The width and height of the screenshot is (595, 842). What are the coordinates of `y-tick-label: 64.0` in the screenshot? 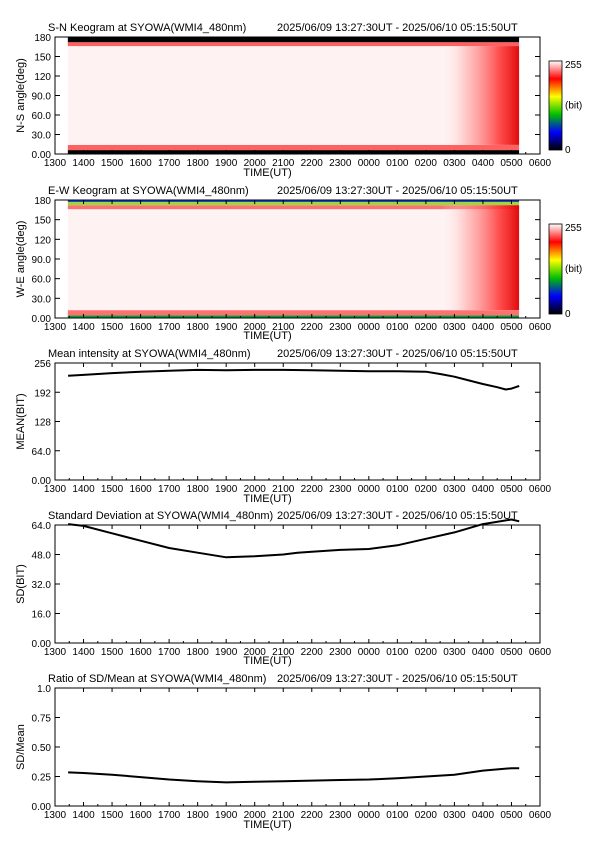 It's located at (42, 526).